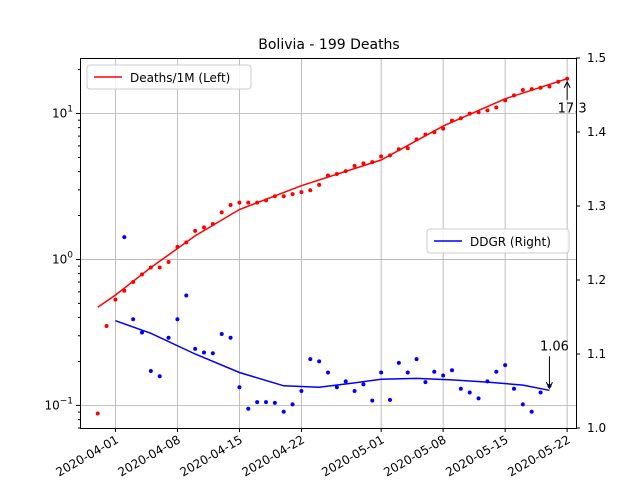 Image resolution: width=640 pixels, height=480 pixels. Describe the element at coordinates (149, 455) in the screenshot. I see `x-tick-label: 2020-04-08` at that location.